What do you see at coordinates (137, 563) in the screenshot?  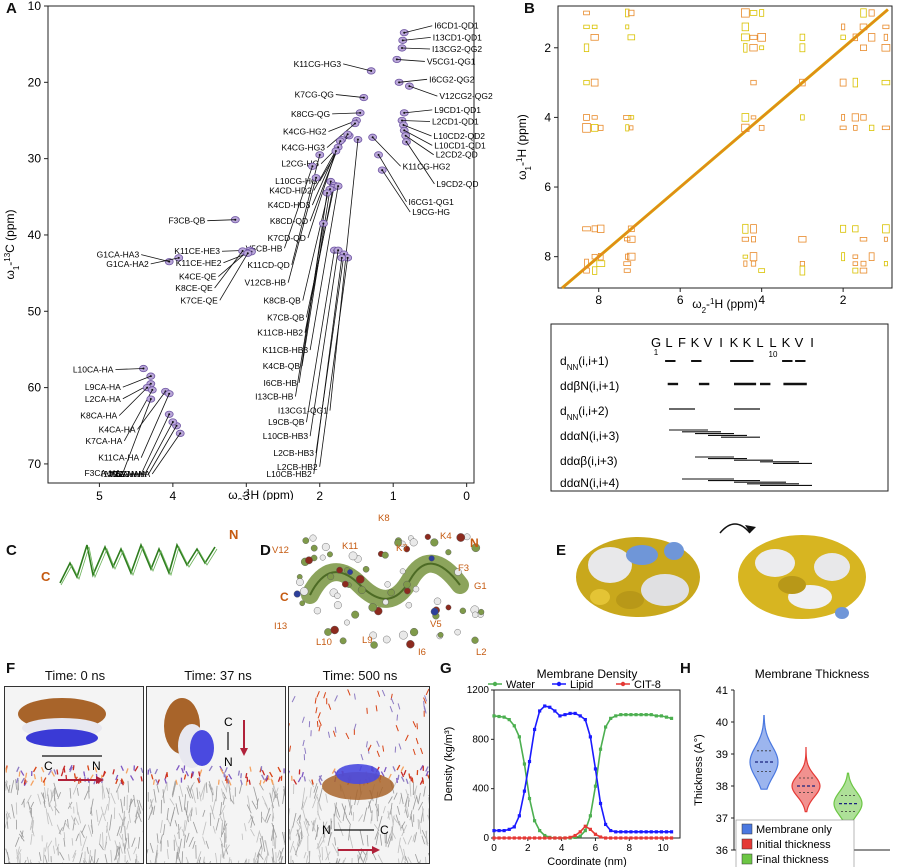 I see `backbone-trace` at bounding box center [137, 563].